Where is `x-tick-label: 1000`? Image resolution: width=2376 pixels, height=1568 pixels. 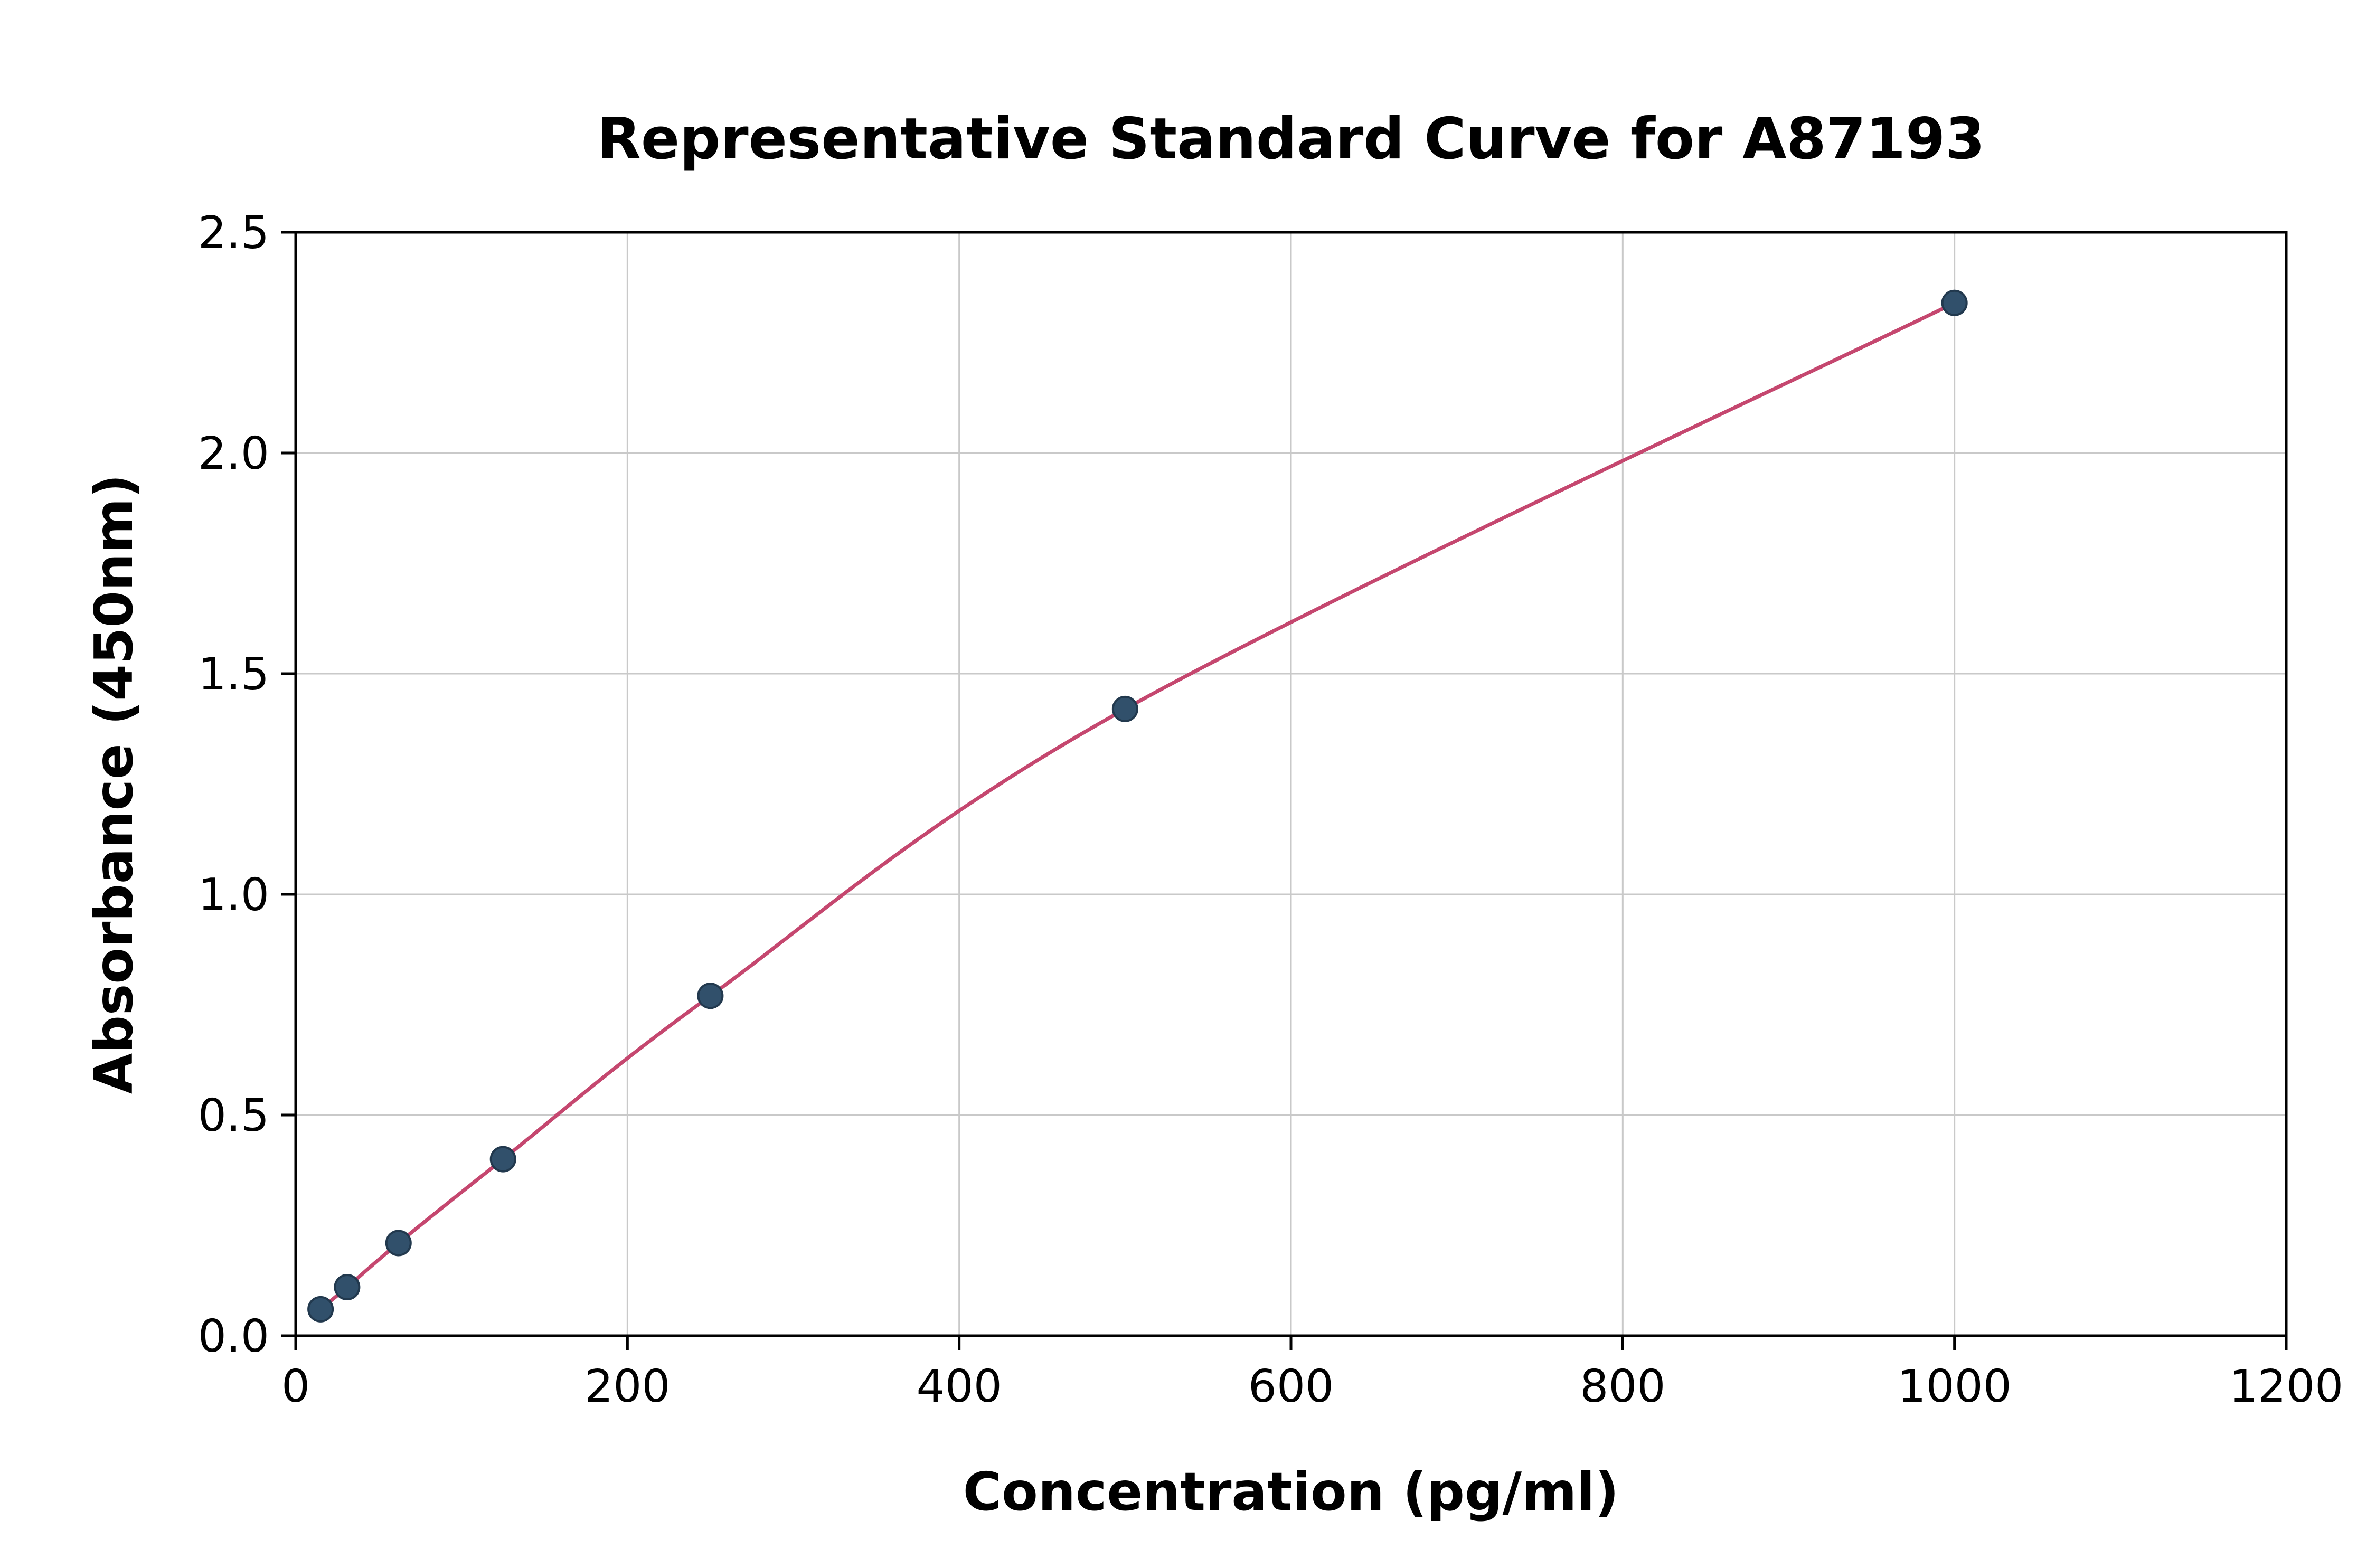 x-tick-label: 1000 is located at coordinates (1955, 1387).